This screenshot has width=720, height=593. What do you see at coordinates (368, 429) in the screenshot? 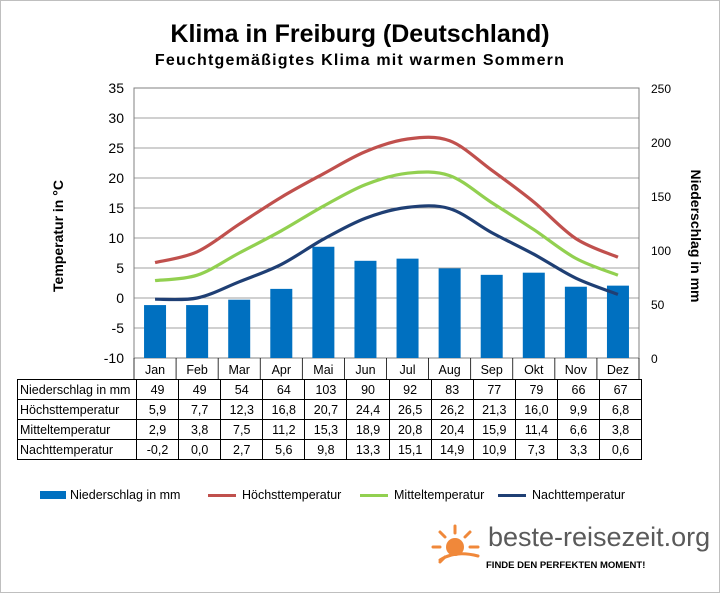
I see `table-cell: 18,9` at bounding box center [368, 429].